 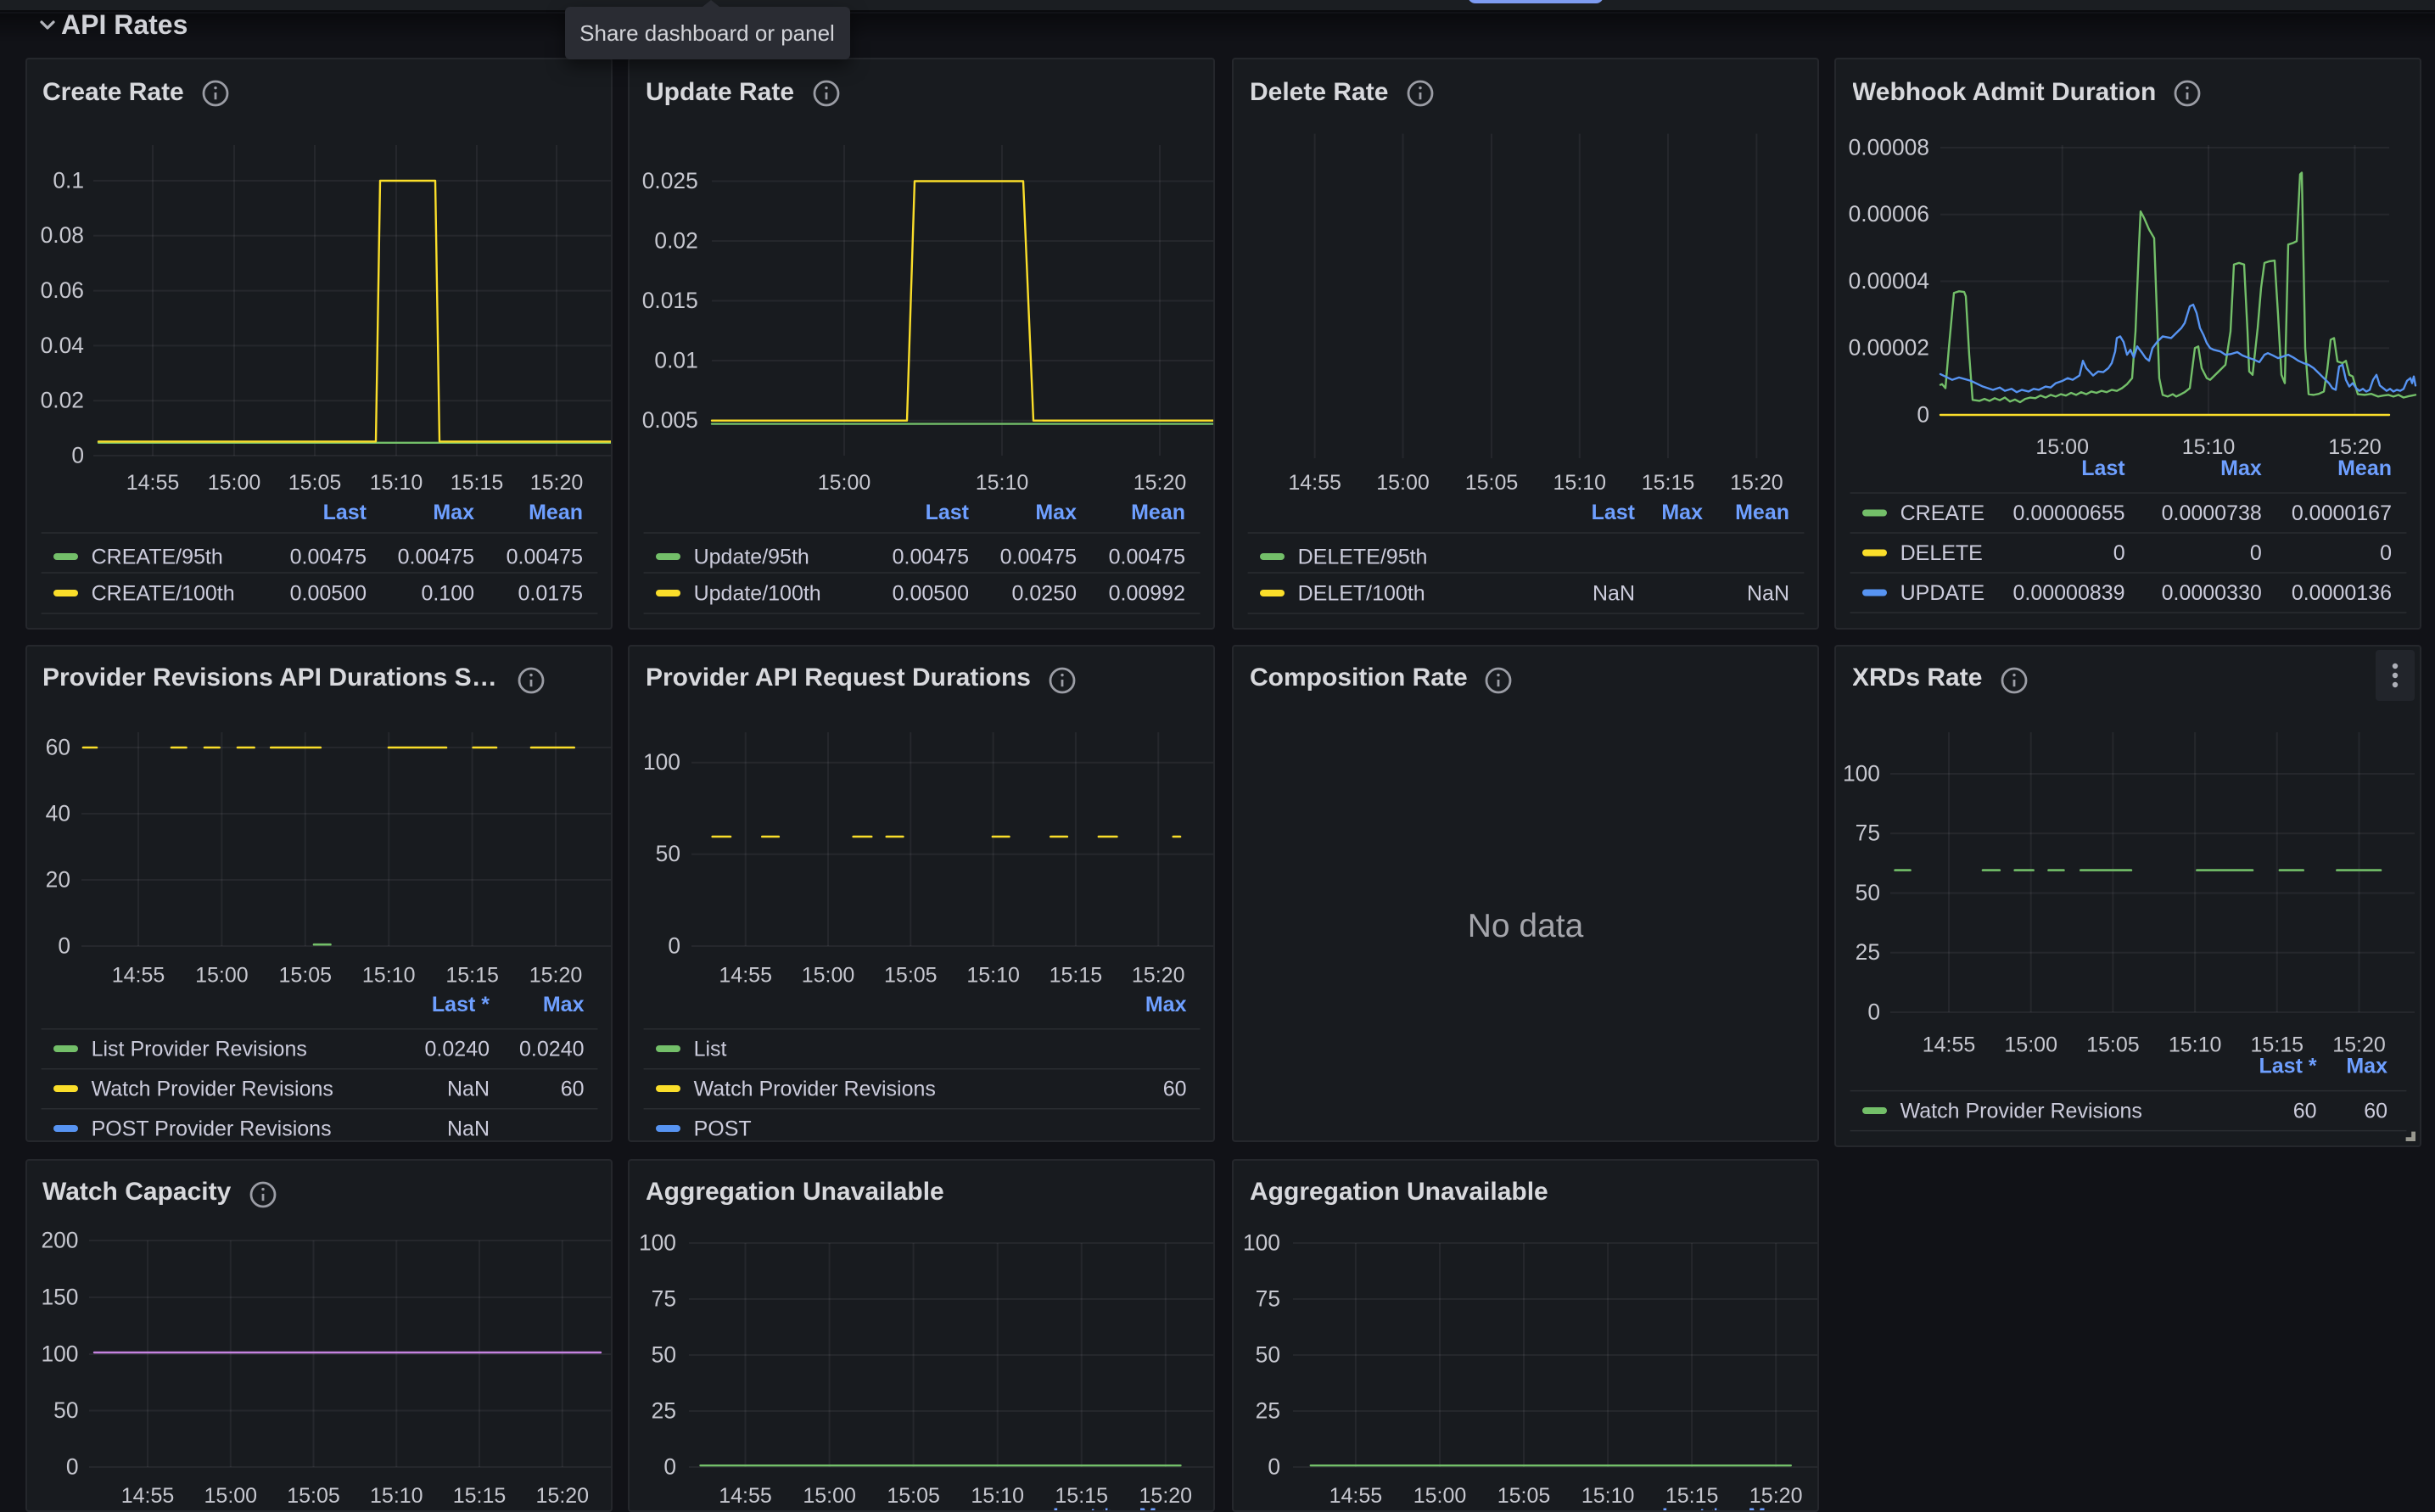 I want to click on svg-text: 0.00002, so click(x=1889, y=348).